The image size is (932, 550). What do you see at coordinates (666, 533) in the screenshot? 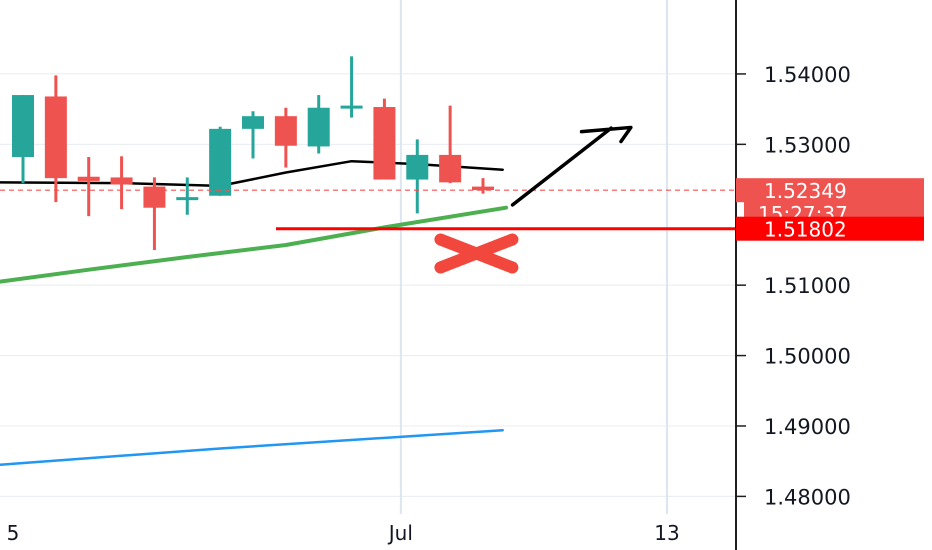
I see `date-label: 13` at bounding box center [666, 533].